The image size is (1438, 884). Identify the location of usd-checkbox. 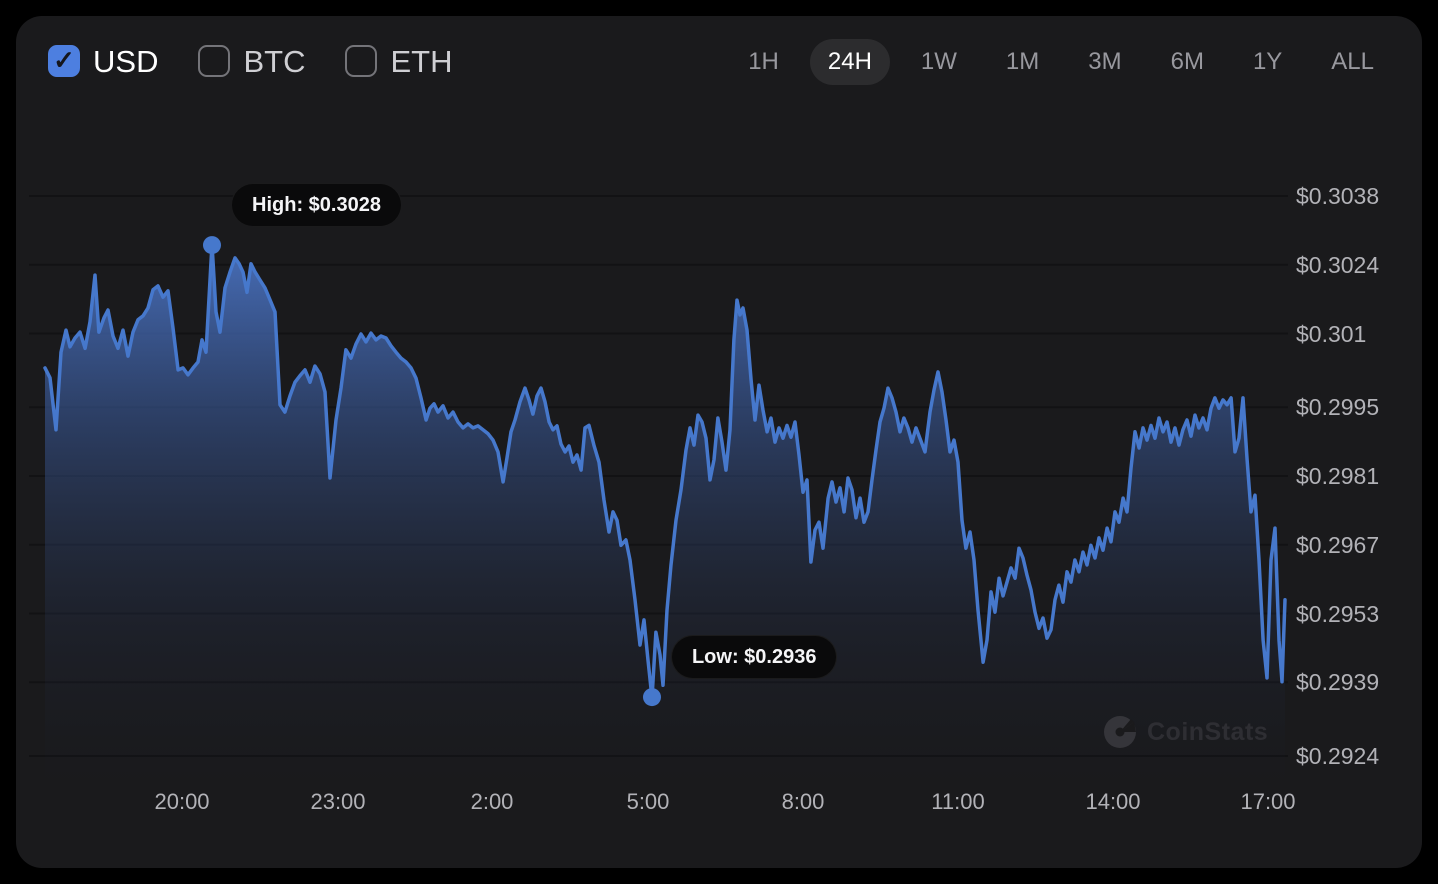
(64, 61).